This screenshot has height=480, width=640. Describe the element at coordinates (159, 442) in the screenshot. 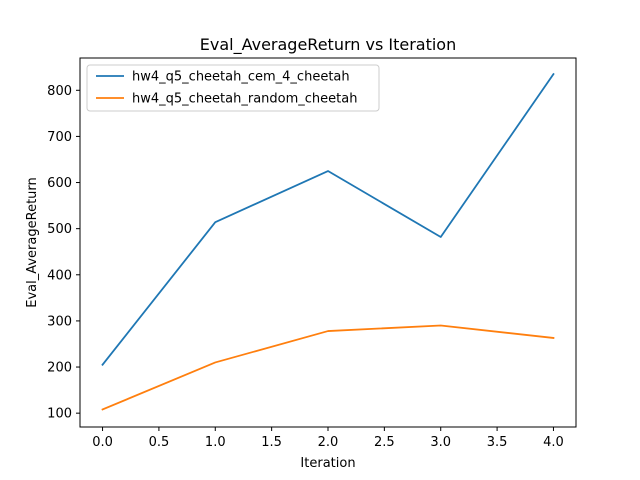

I see `x-tick-label: 0.5` at that location.